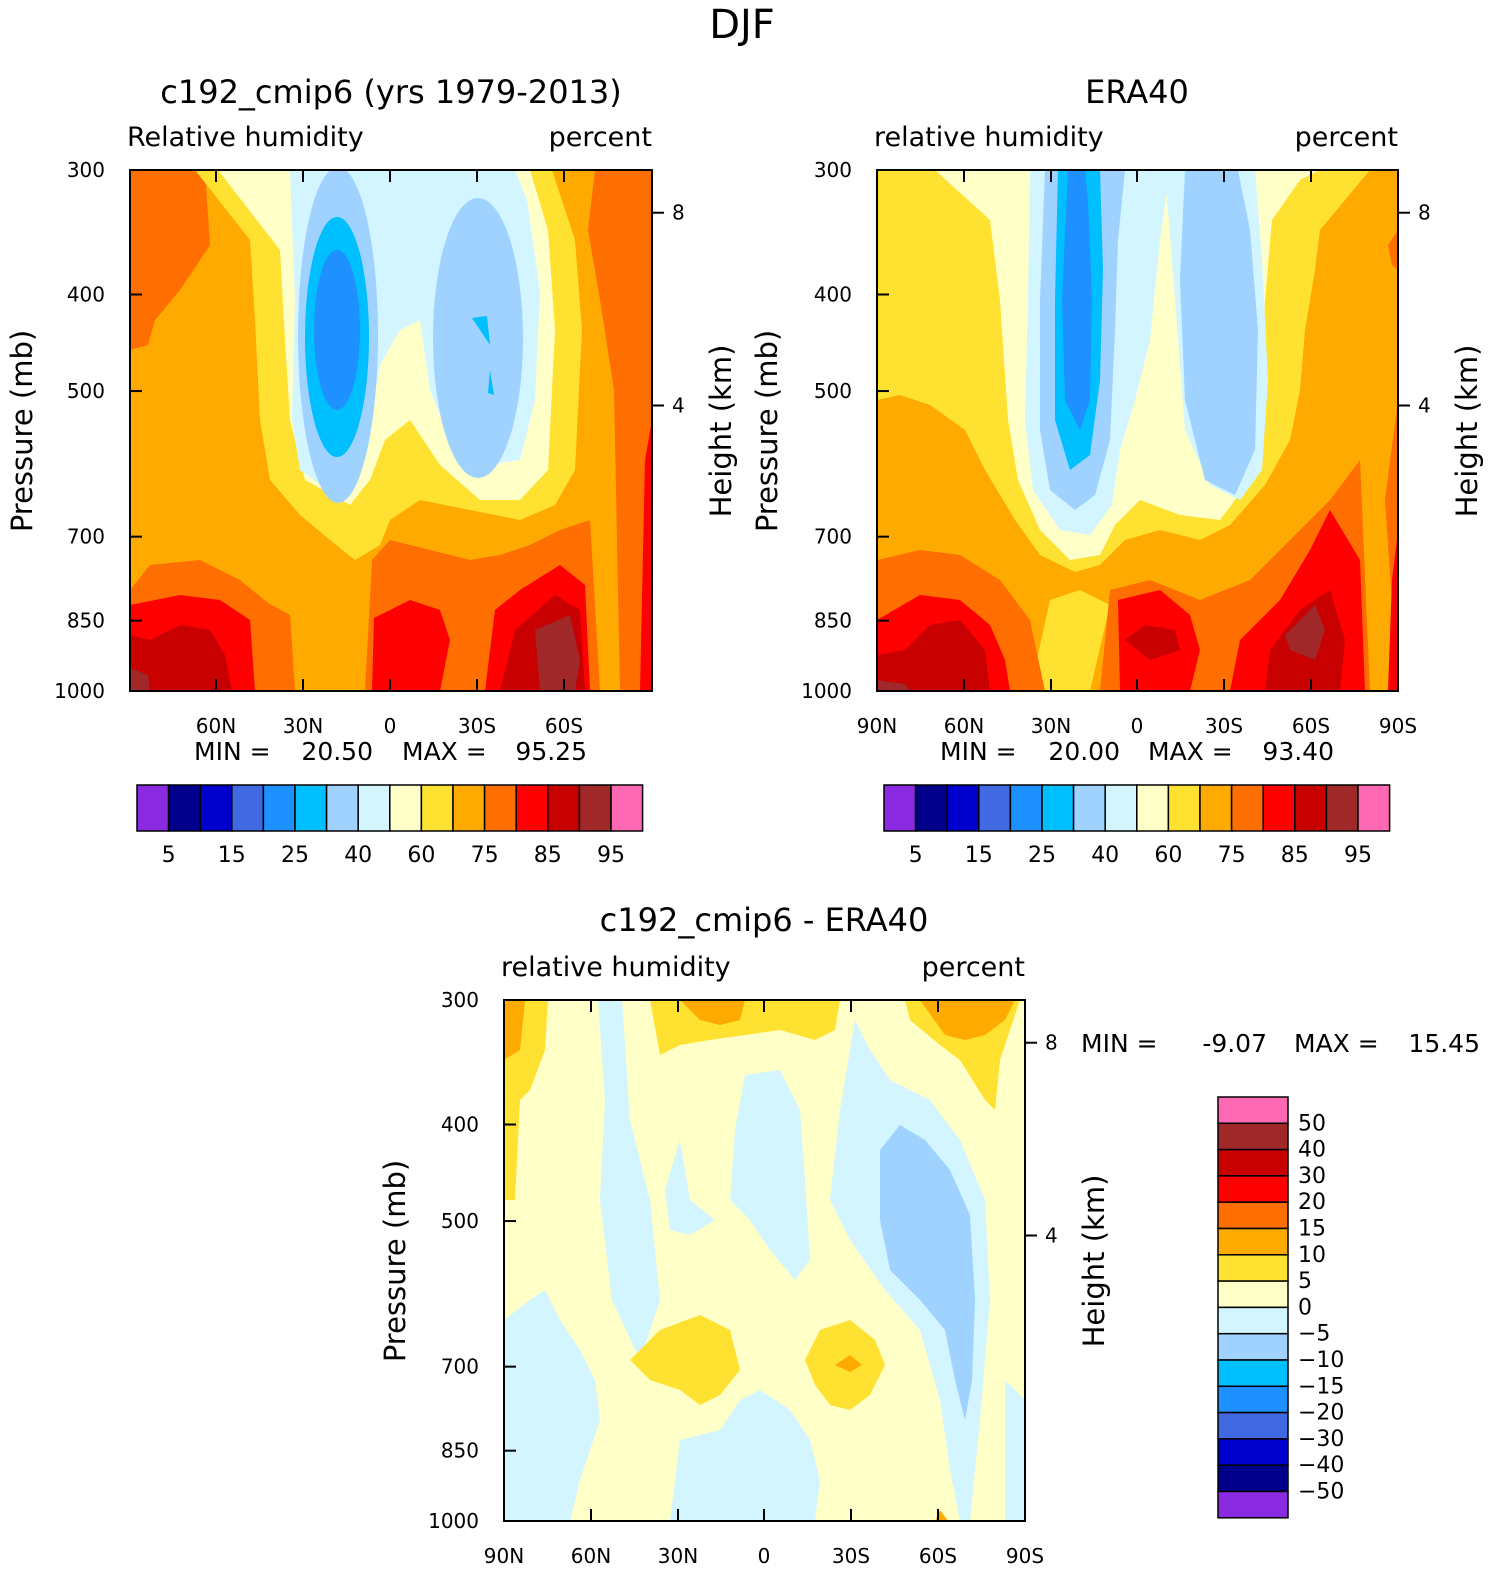  What do you see at coordinates (1137, 92) in the screenshot?
I see `panel-obs-title: ERA40` at bounding box center [1137, 92].